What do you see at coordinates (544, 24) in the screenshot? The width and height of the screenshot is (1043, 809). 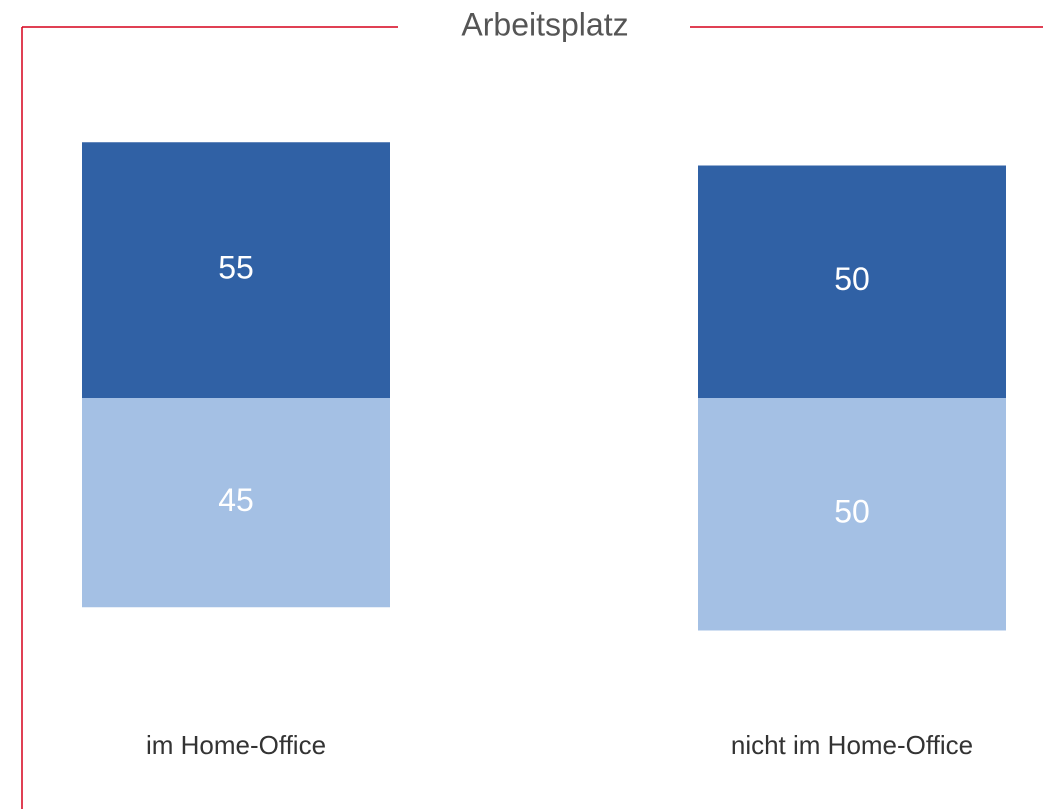 I see `chart-title: Arbeitsplatz` at bounding box center [544, 24].